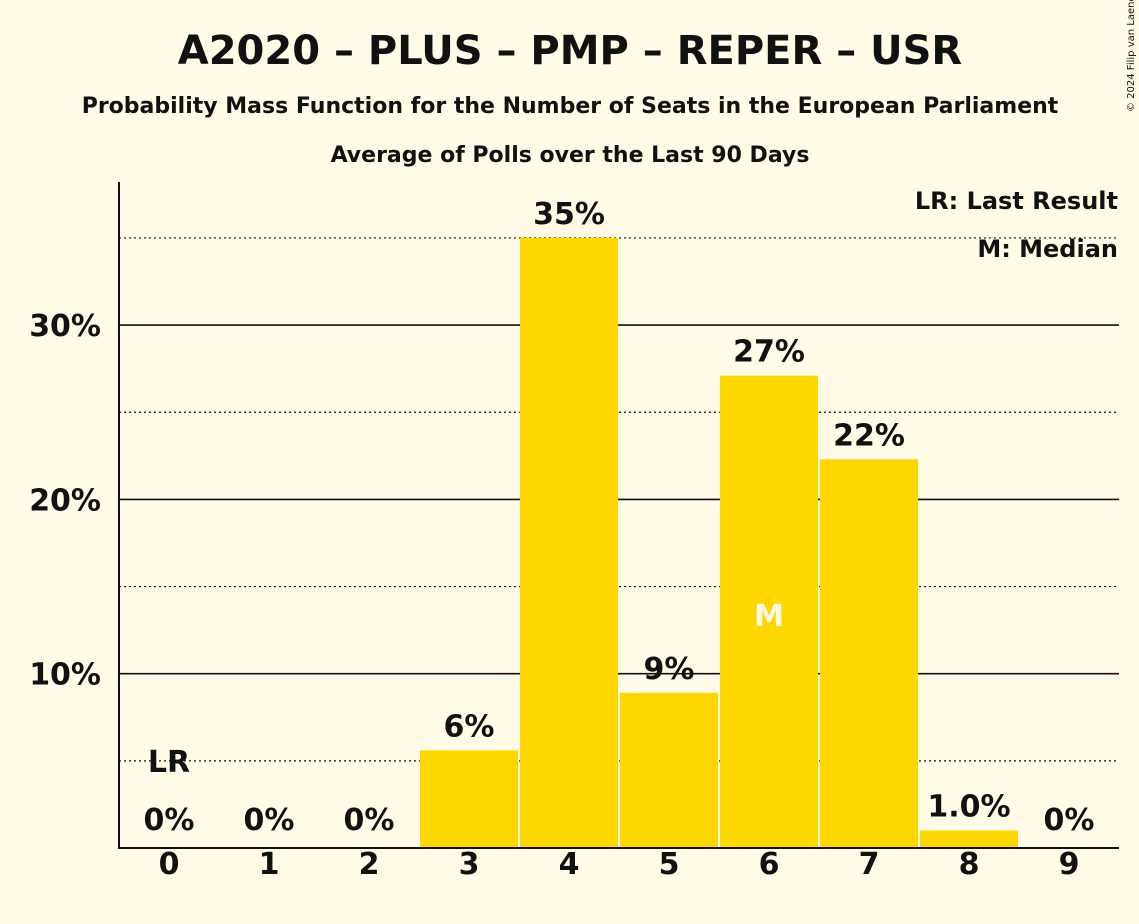 The height and width of the screenshot is (924, 1139). Describe the element at coordinates (570, 51) in the screenshot. I see `chart-title: A2020 – PLUS – PMP – REPER – USR` at that location.